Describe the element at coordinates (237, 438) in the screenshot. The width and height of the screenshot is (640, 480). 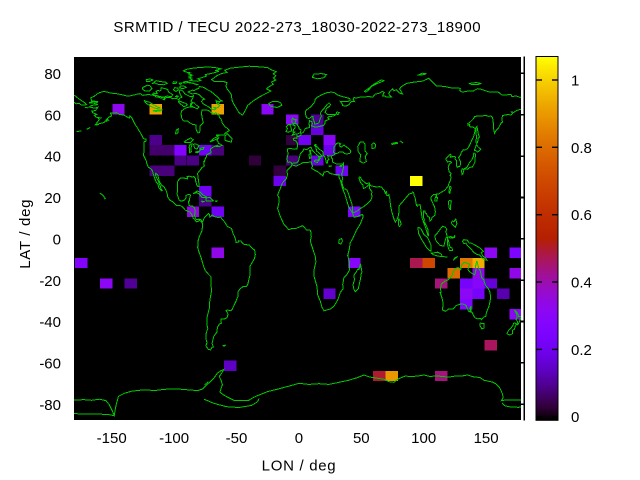
I see `svg-text: -50` at that location.